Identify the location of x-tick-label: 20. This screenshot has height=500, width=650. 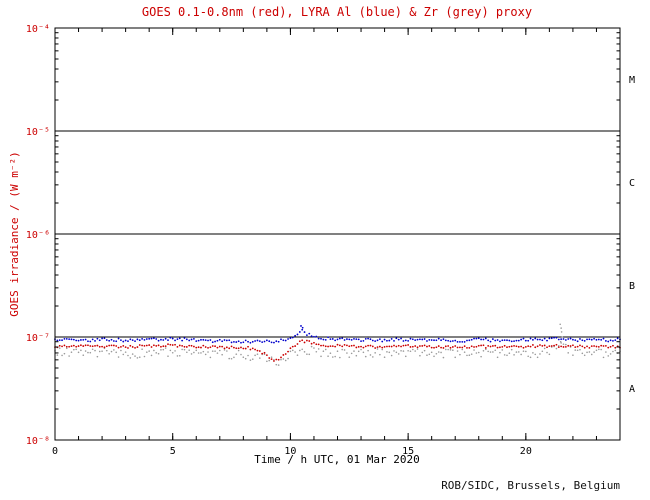
(526, 451).